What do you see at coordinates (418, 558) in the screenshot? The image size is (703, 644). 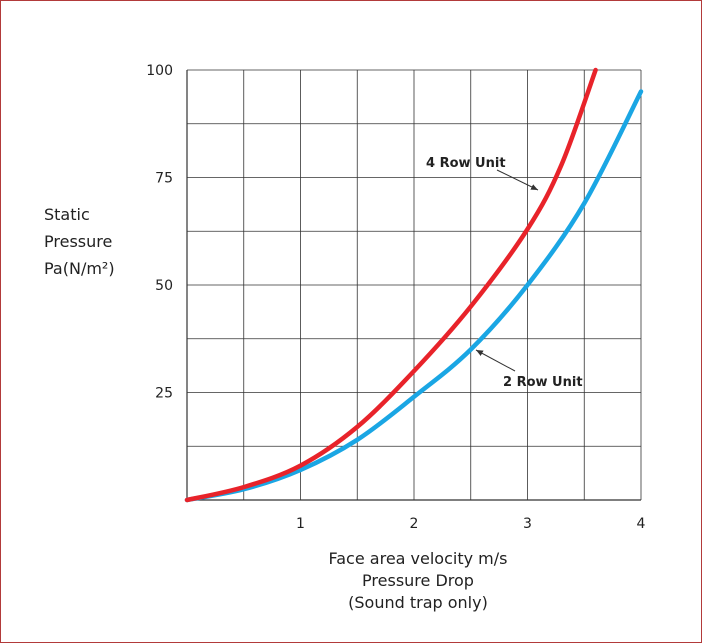 I see `x-axis-label-line-1: Face area velocity m/s` at bounding box center [418, 558].